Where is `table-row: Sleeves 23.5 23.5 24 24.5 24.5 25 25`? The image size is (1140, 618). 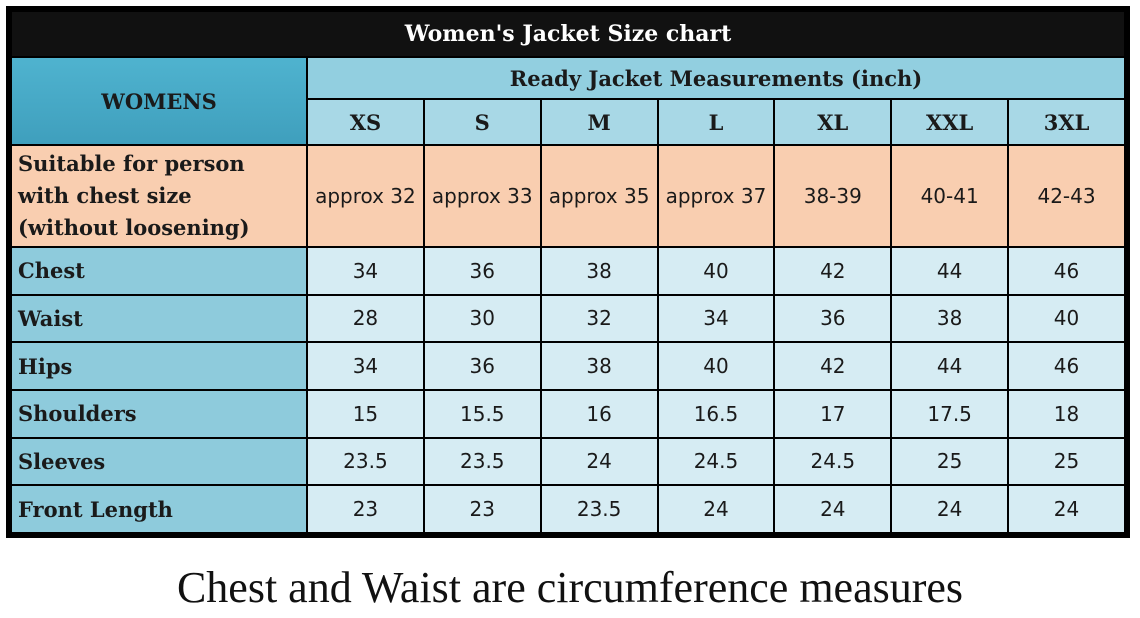
table-row: Sleeves 23.5 23.5 24 24.5 24.5 25 25 is located at coordinates (568, 461).